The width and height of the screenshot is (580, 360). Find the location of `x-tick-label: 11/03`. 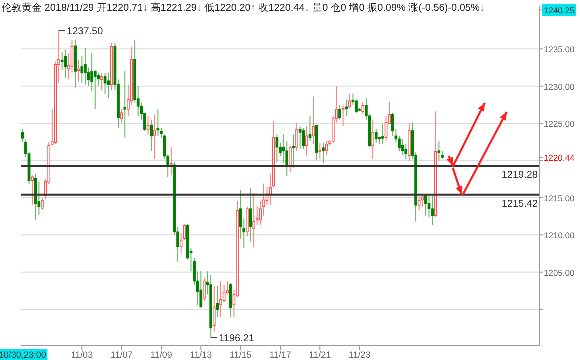

x-tick-label: 11/03 is located at coordinates (82, 355).